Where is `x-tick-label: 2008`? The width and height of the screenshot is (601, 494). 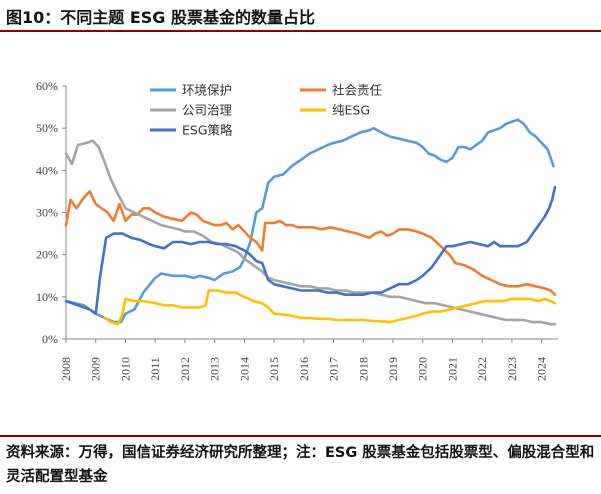 x-tick-label: 2008 is located at coordinates (66, 369).